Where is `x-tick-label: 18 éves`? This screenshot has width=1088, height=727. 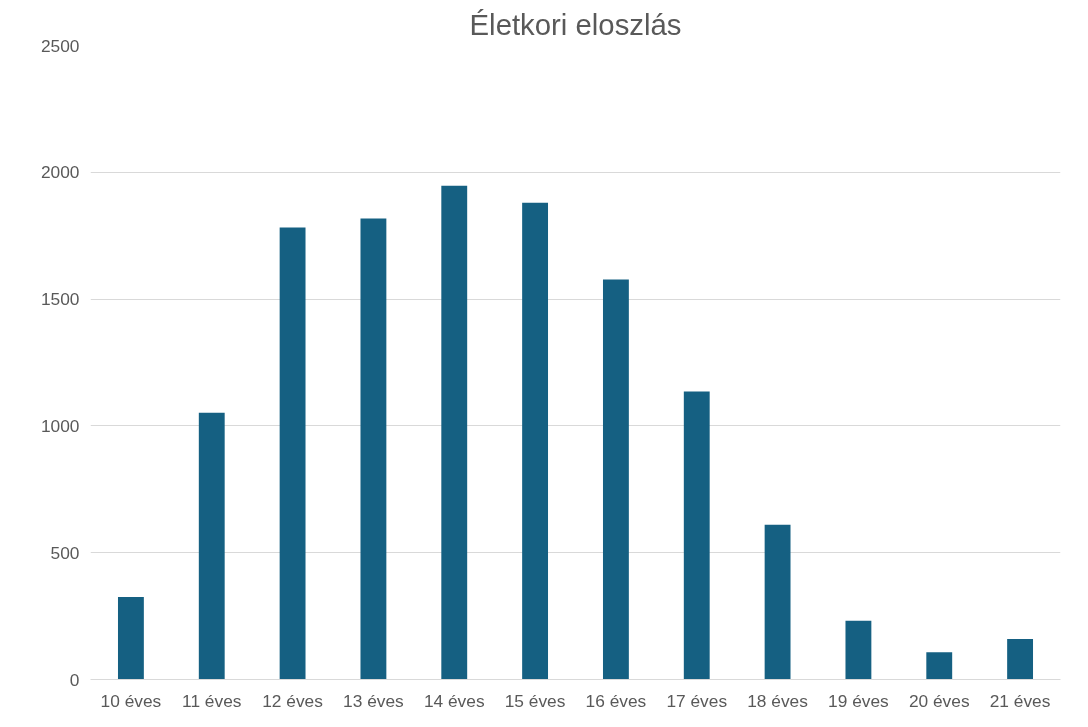
x-tick-label: 18 éves is located at coordinates (778, 700).